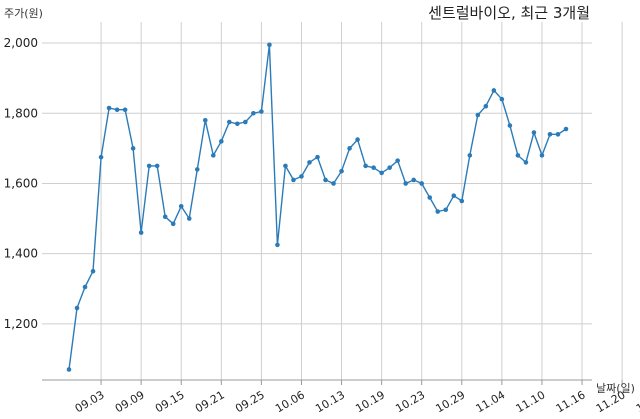 Image resolution: width=640 pixels, height=419 pixels. Describe the element at coordinates (410, 401) in the screenshot. I see `x-tick-label: 10.23` at that location.